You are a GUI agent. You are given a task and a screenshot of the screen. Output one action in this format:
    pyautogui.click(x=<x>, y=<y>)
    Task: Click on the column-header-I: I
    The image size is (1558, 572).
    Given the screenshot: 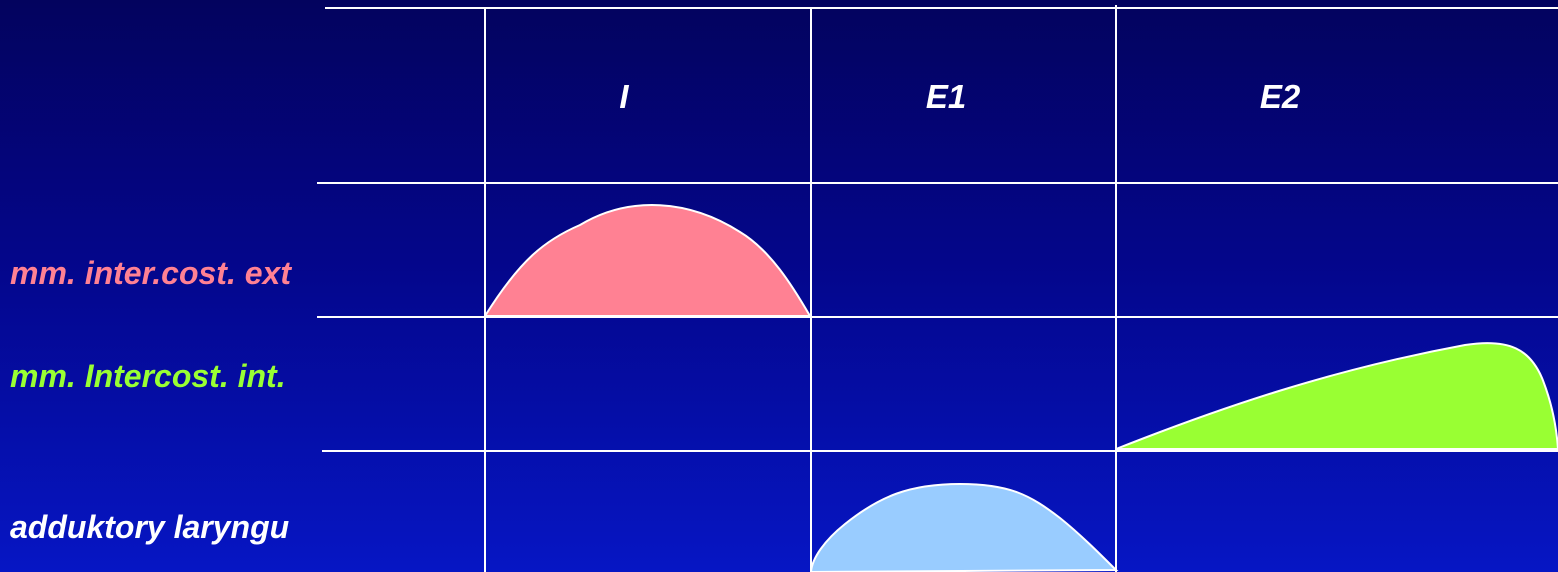 What is the action you would take?
    pyautogui.click(x=624, y=96)
    